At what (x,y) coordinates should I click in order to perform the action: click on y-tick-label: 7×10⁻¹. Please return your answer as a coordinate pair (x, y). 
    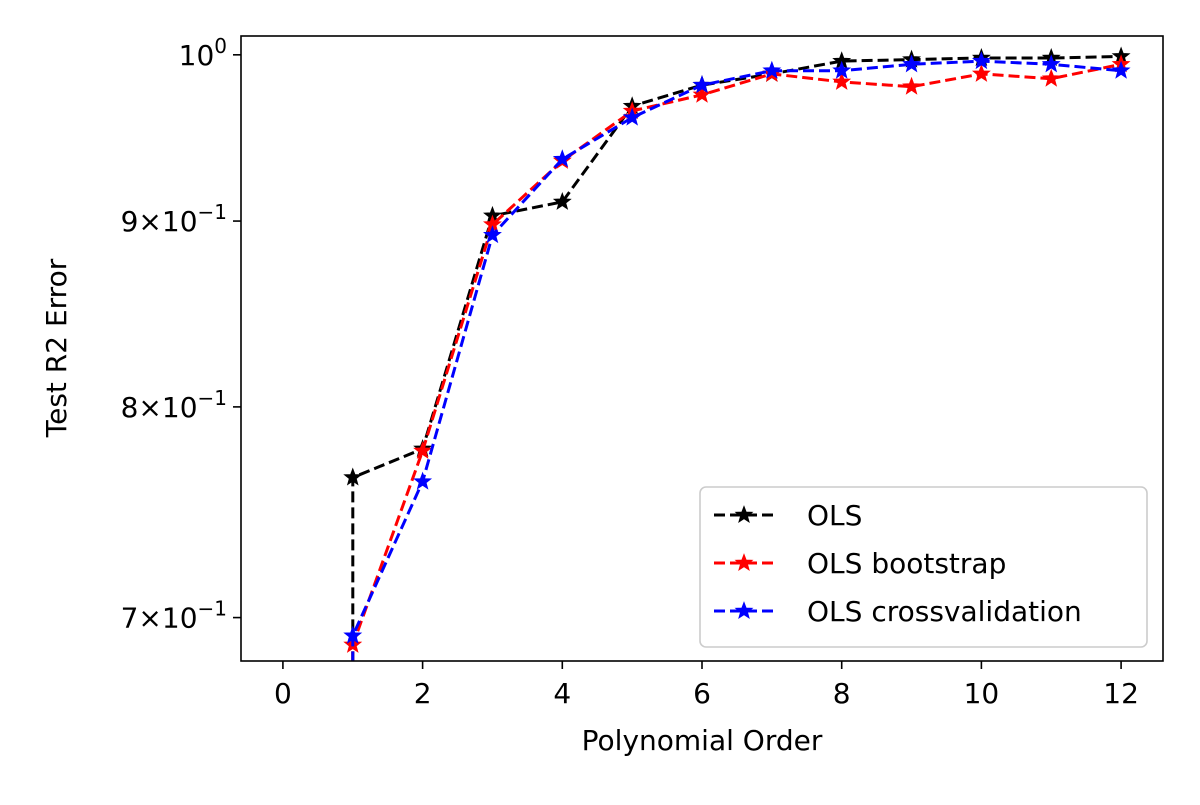
    Looking at the image, I should click on (174, 616).